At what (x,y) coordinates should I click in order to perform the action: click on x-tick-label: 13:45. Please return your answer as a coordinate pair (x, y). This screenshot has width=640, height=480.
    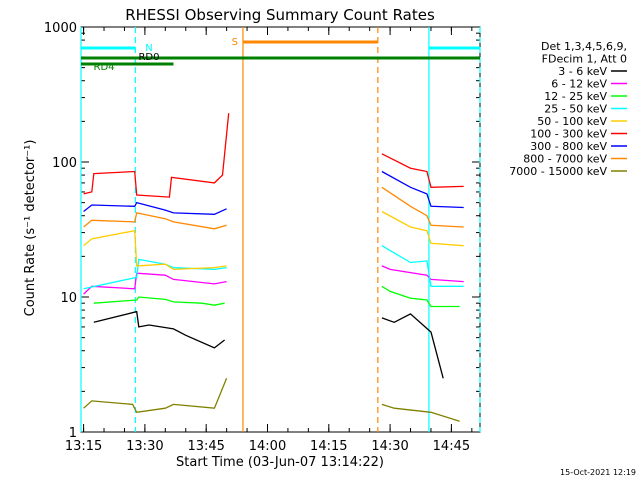
    Looking at the image, I should click on (205, 446).